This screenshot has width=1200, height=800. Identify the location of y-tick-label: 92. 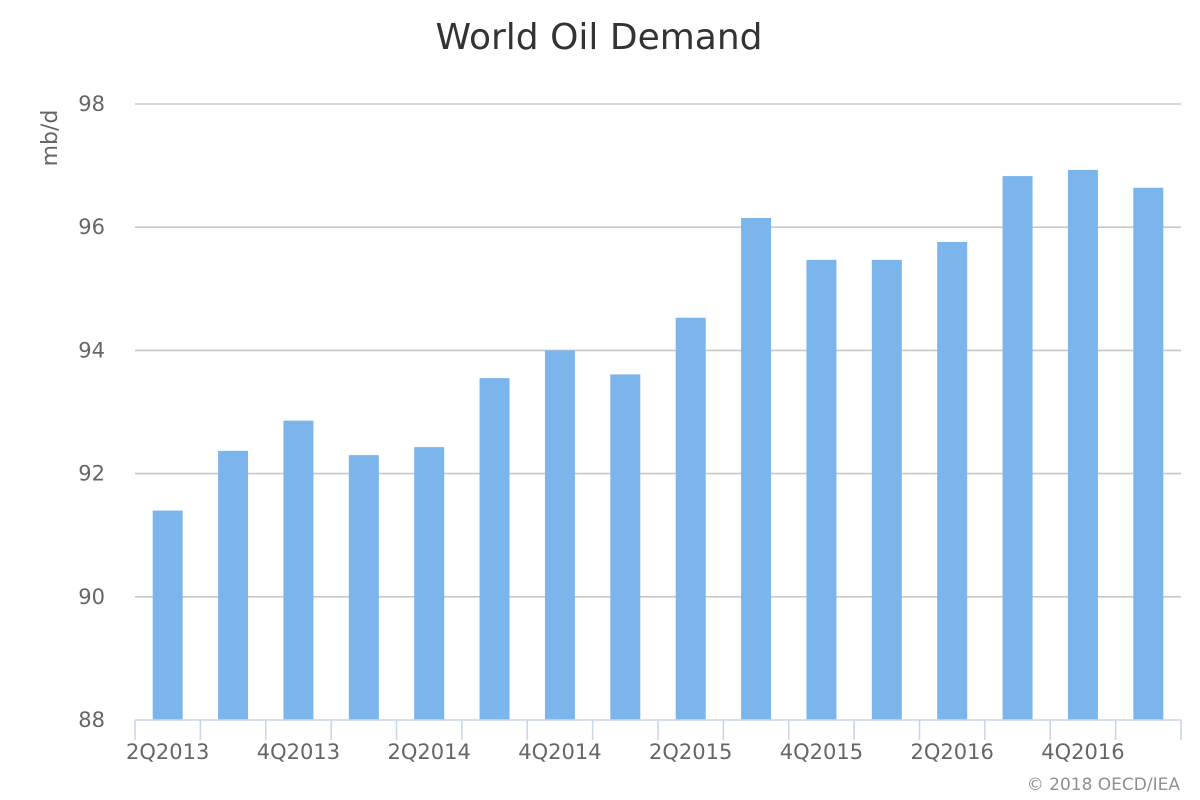
(91, 474).